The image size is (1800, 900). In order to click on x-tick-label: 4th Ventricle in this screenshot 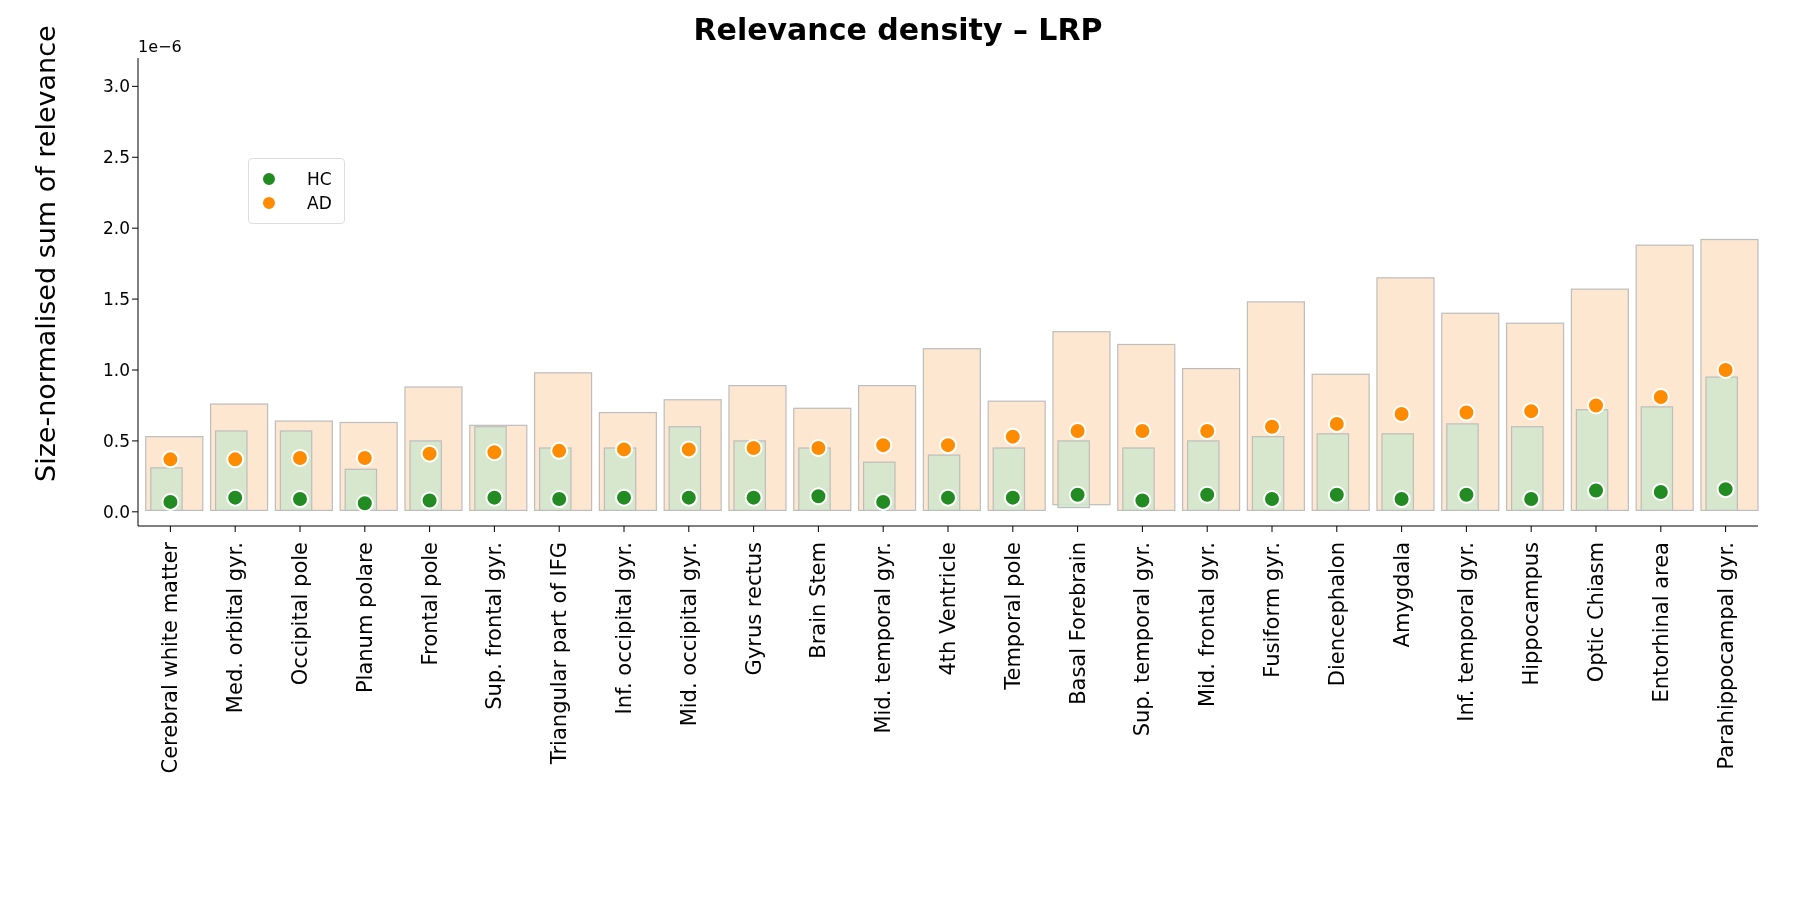, I will do `click(948, 609)`.